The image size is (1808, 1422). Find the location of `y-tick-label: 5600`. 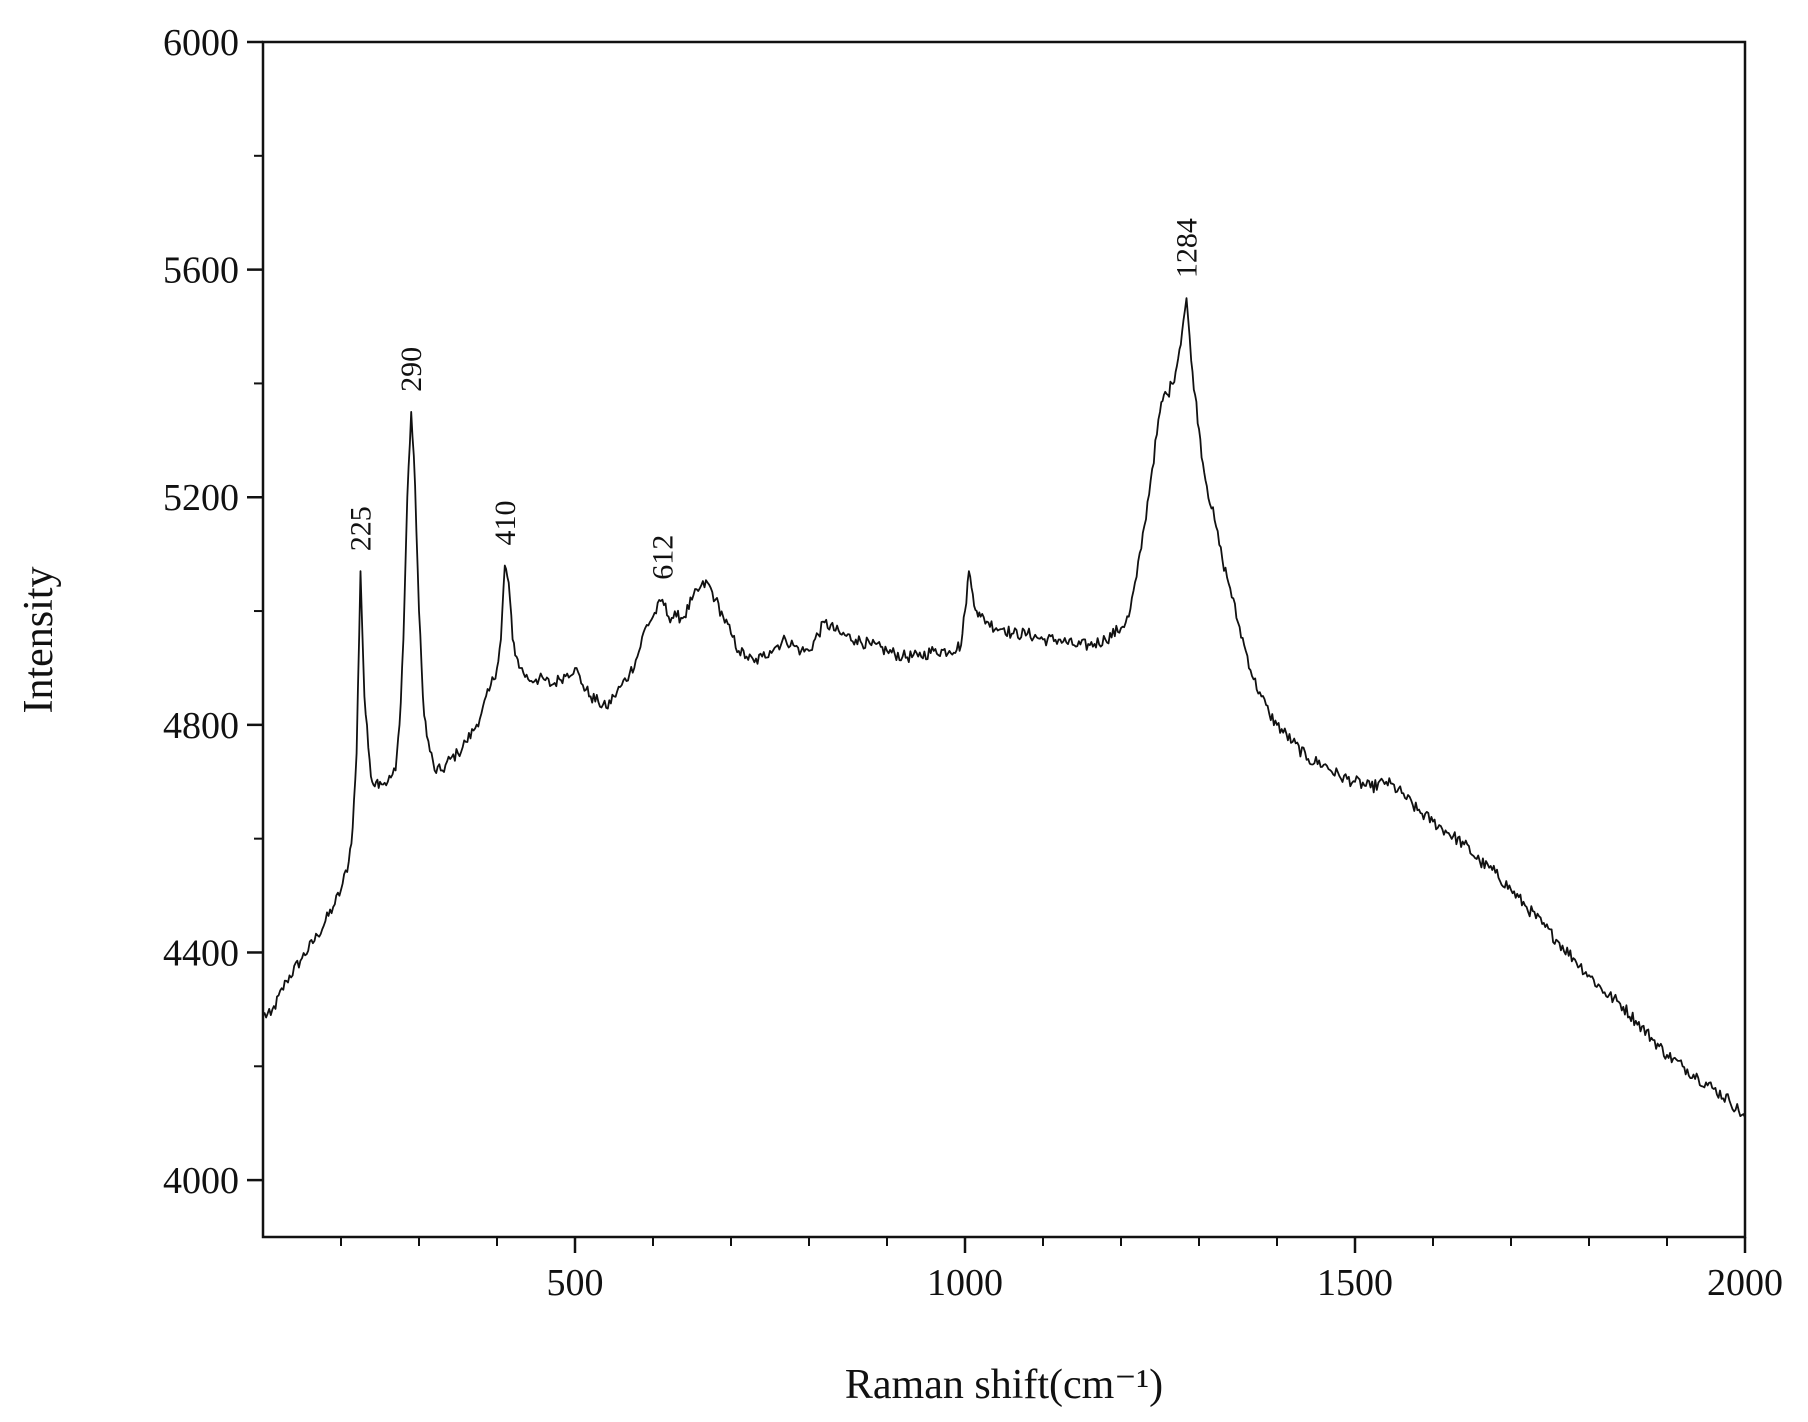

y-tick-label: 5600 is located at coordinates (201, 271).